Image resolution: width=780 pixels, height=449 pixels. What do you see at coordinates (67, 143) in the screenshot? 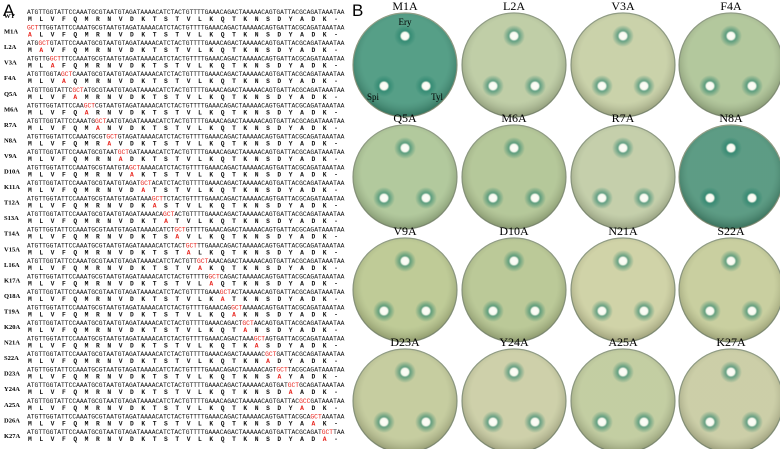
I see `protein-segment: M L V F Q M R` at bounding box center [67, 143].